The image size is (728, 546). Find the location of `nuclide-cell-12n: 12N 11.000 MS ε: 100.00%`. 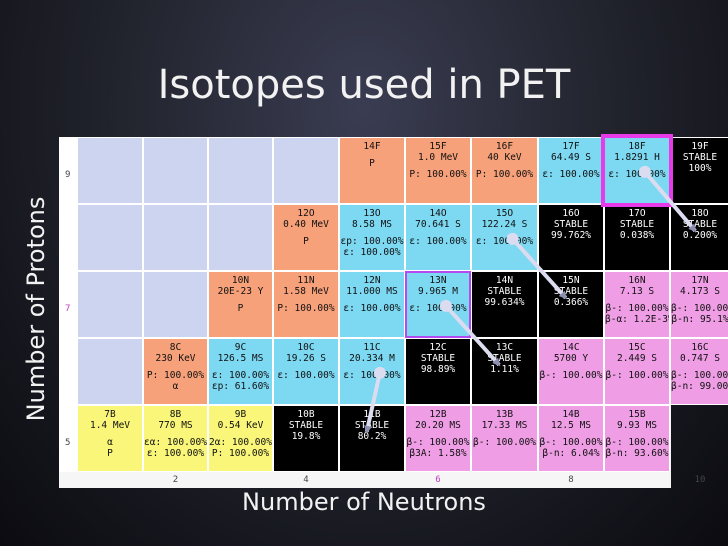

nuclide-cell-12n: 12N 11.000 MS ε: 100.00% is located at coordinates (372, 304).